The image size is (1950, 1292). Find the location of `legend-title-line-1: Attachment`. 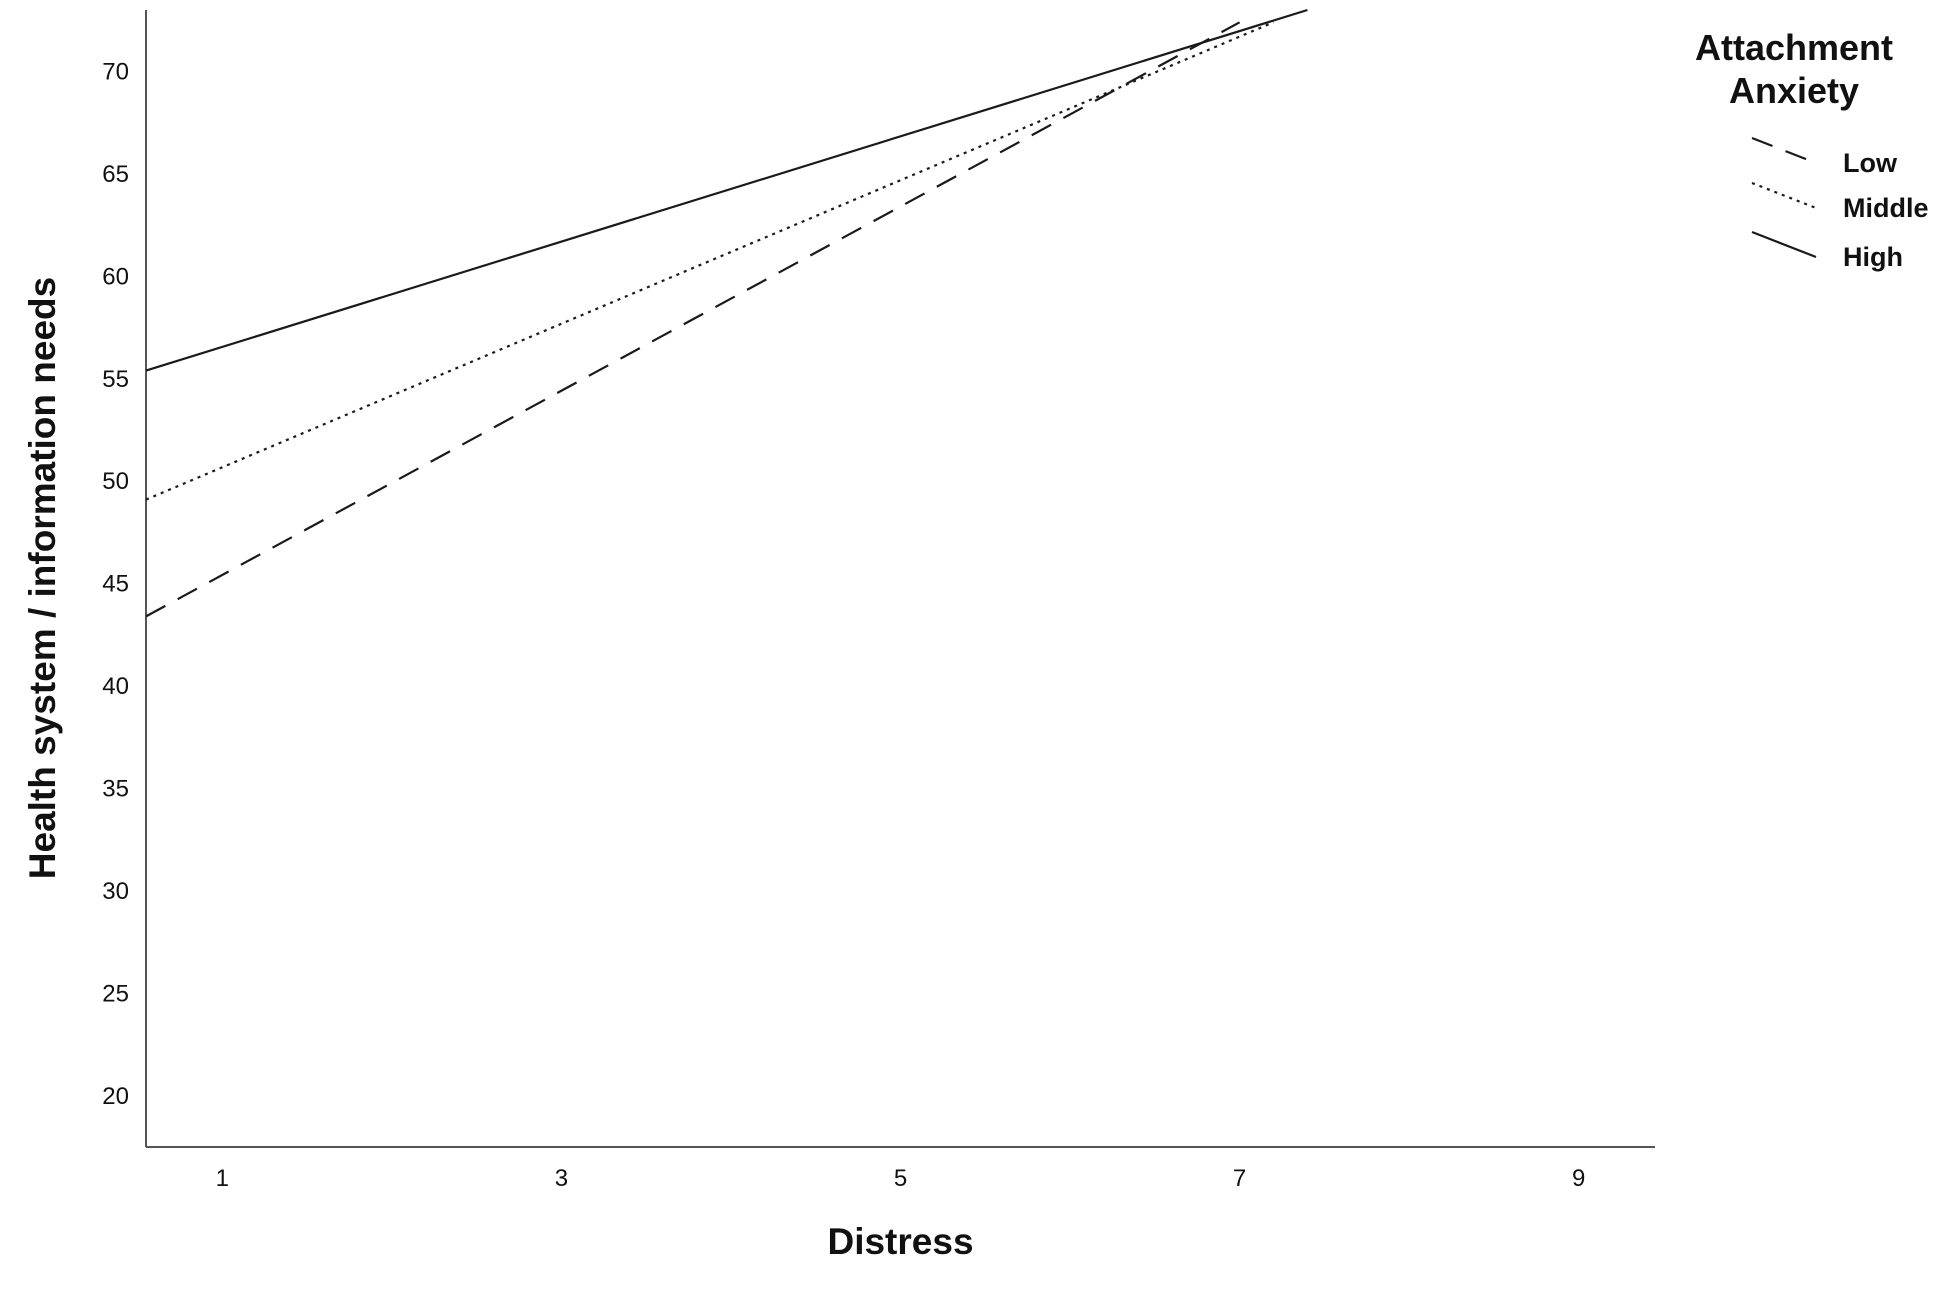

legend-title-line-1: Attachment is located at coordinates (1794, 47).